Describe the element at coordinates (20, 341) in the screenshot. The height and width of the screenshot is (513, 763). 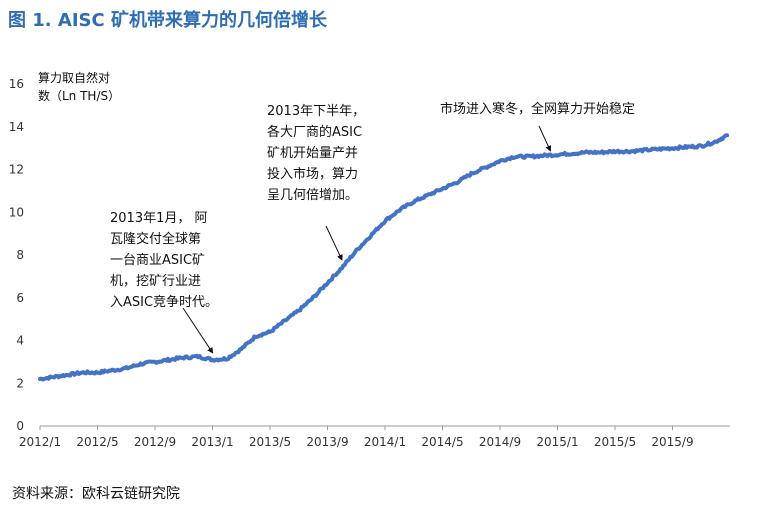
I see `y-tick-label: 4` at that location.